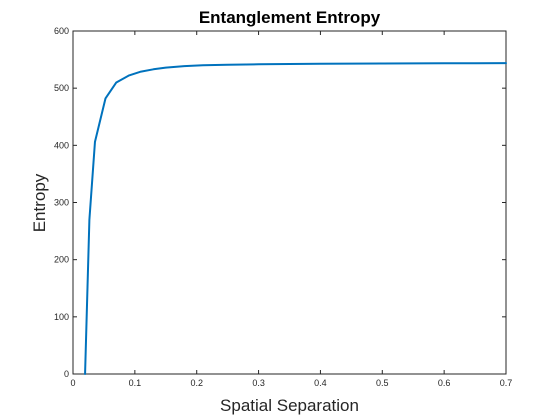 The width and height of the screenshot is (560, 420). Describe the element at coordinates (66, 374) in the screenshot. I see `y-tick-label: 0` at that location.